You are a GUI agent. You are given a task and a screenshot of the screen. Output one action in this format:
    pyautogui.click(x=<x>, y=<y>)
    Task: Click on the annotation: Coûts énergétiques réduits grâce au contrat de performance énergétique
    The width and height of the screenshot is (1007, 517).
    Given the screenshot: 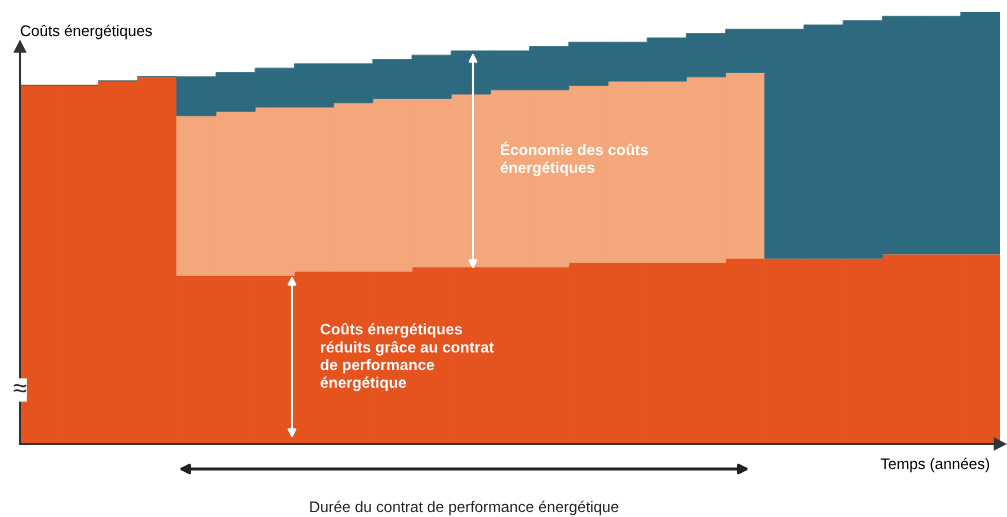 What is the action you would take?
    pyautogui.click(x=407, y=357)
    